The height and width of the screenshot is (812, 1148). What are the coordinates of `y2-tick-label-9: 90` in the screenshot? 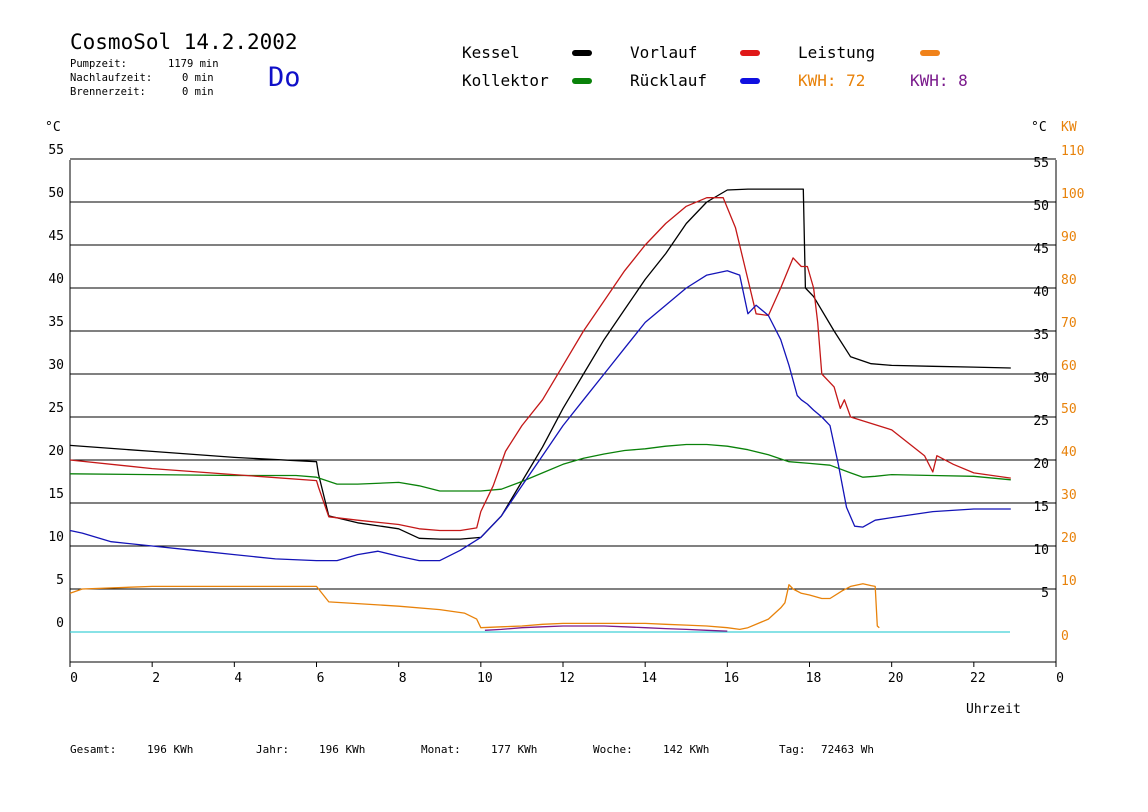 It's located at (1069, 237).